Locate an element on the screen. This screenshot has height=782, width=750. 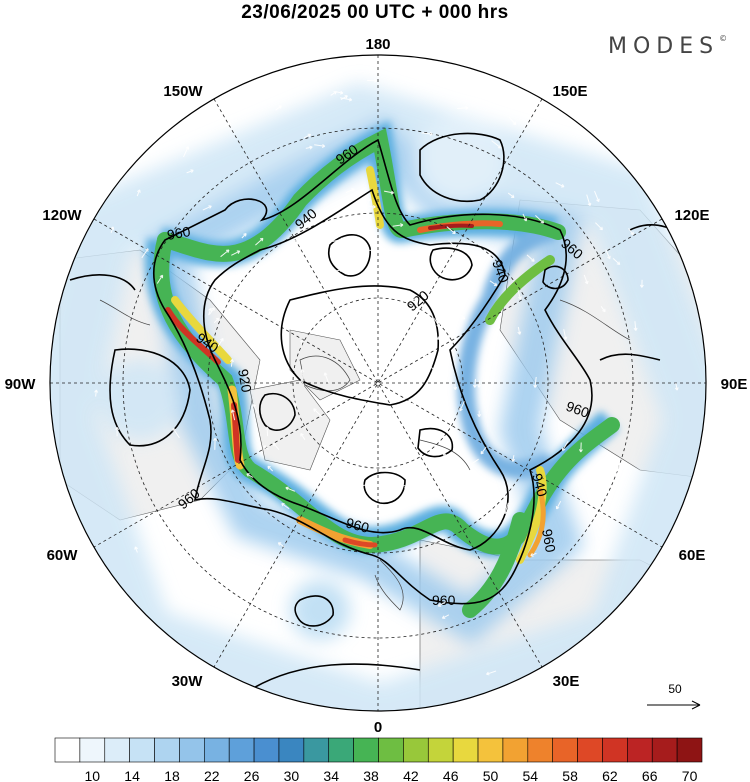
longitude-label-60e: 60E is located at coordinates (692, 555).